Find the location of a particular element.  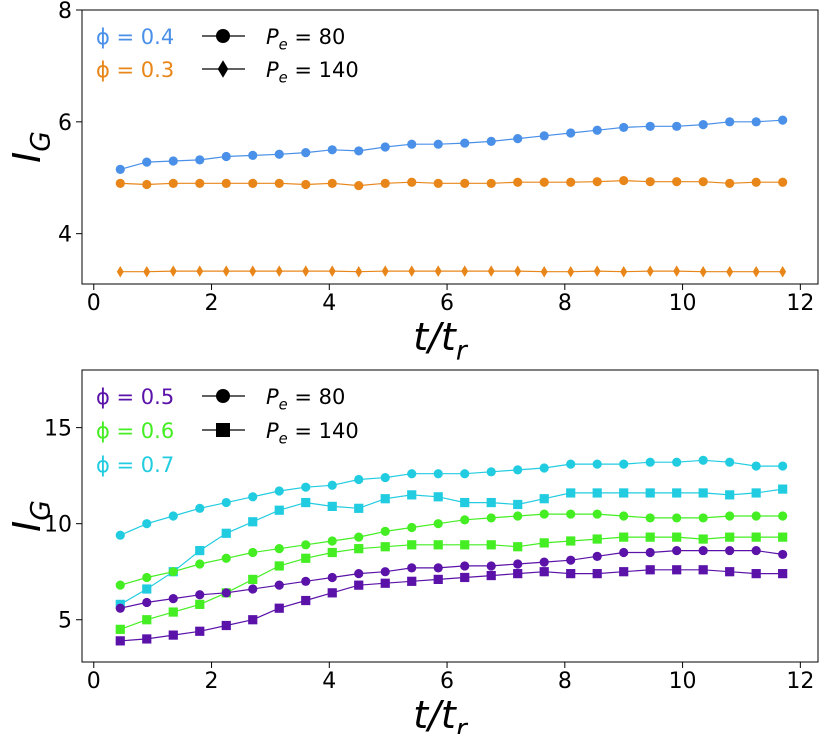

x-tick-label-1-0: 0 is located at coordinates (94, 681).